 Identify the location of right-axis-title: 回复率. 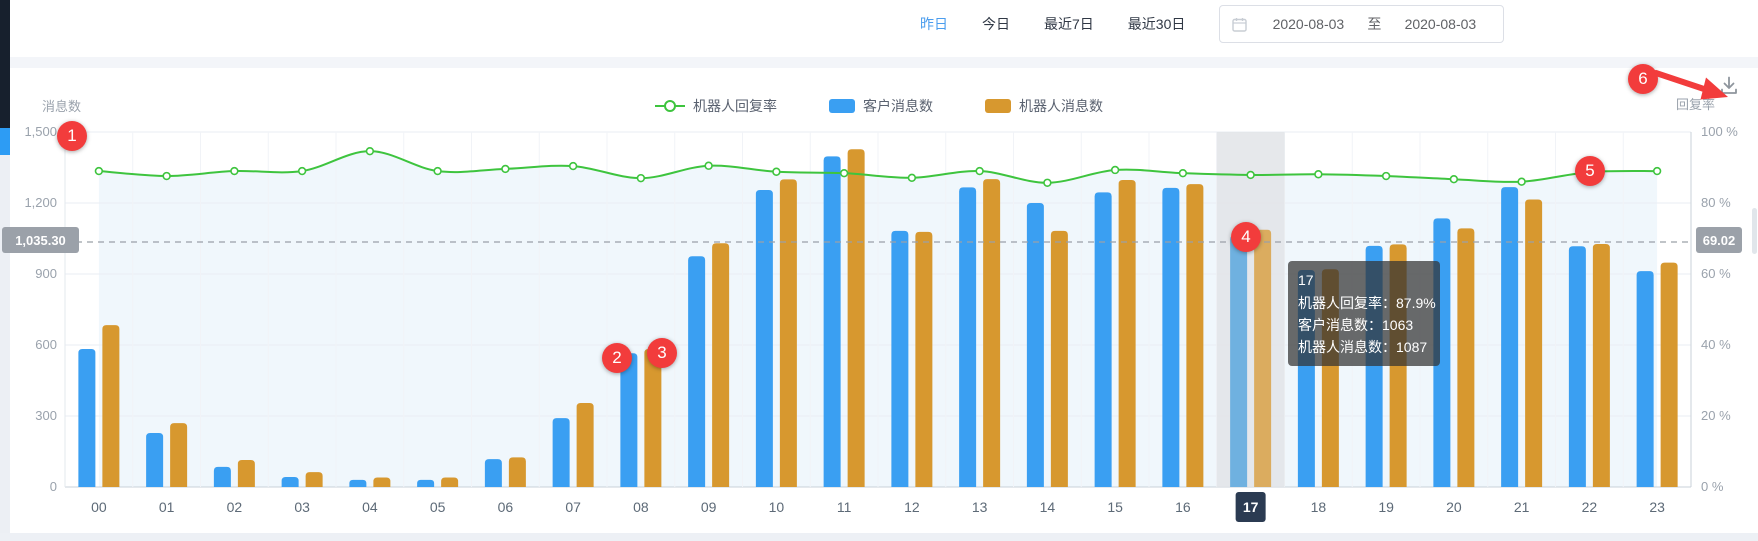
(1696, 104).